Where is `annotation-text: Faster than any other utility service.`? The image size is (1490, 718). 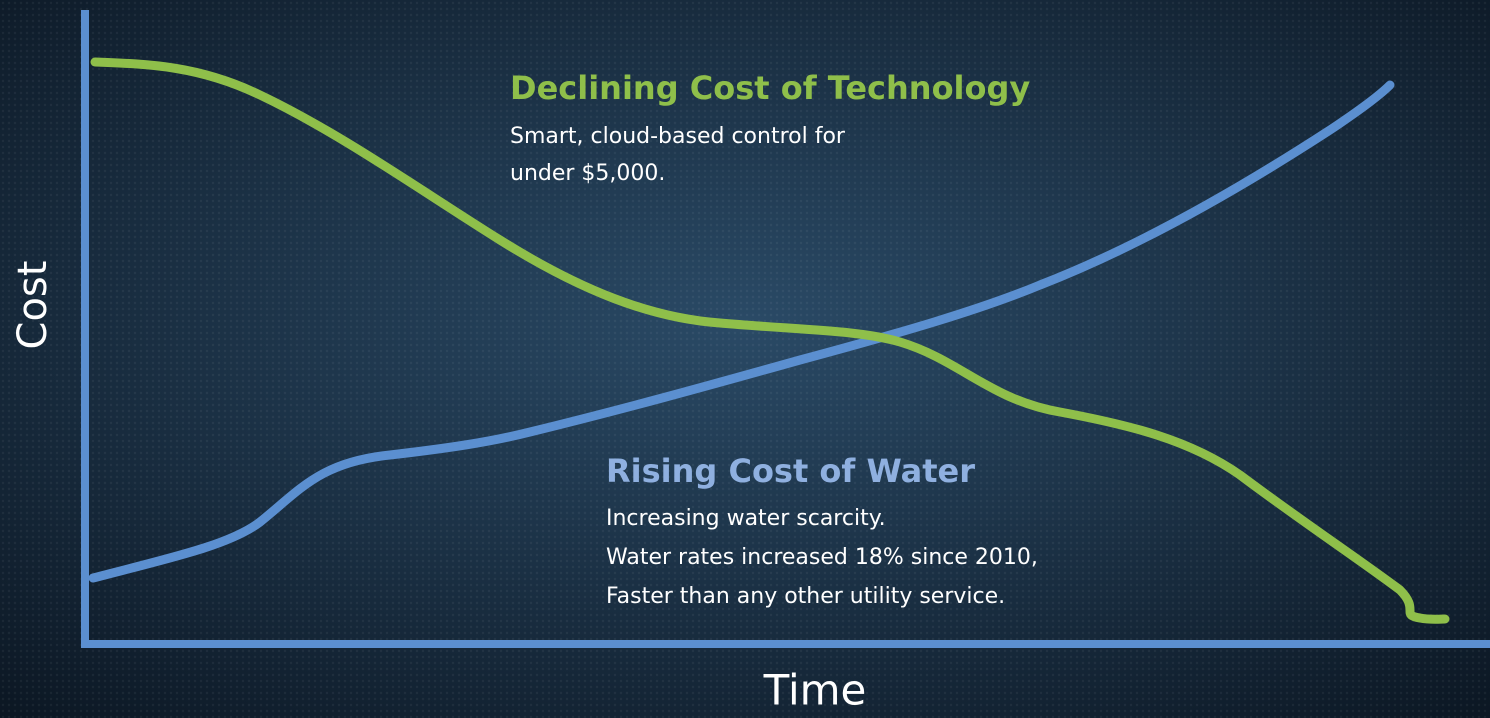 annotation-text: Faster than any other utility service. is located at coordinates (805, 596).